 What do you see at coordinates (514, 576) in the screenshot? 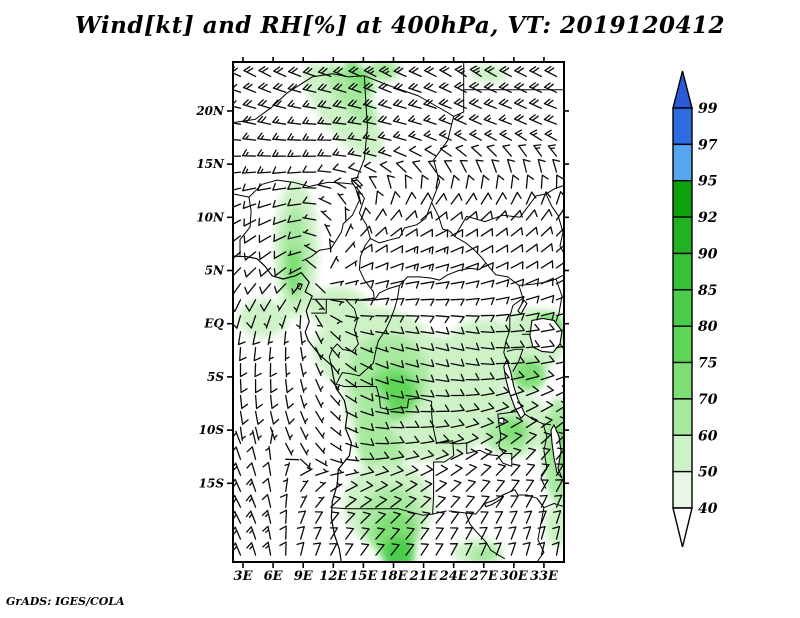
I see `lon-tick-label: 30E` at bounding box center [514, 576].